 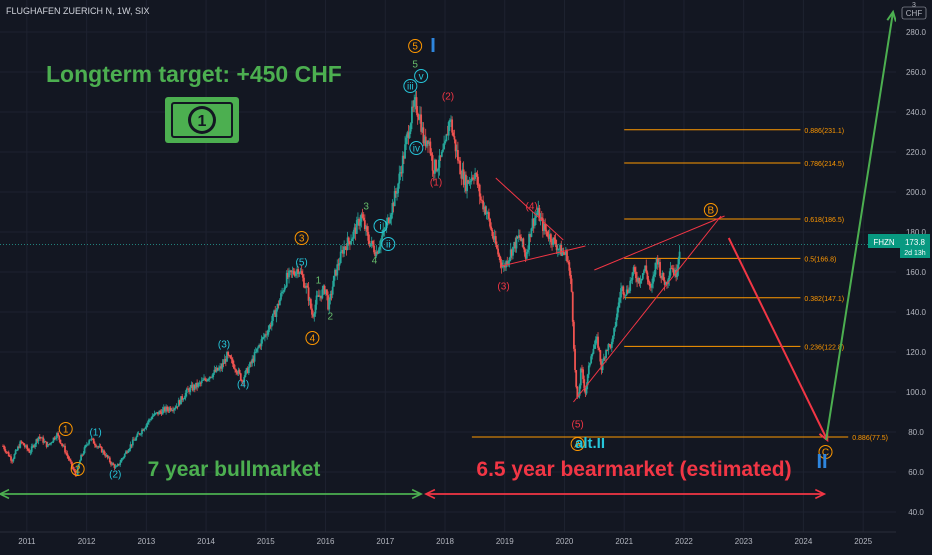 What do you see at coordinates (505, 541) in the screenshot?
I see `x-tick-label: 2019` at bounding box center [505, 541].